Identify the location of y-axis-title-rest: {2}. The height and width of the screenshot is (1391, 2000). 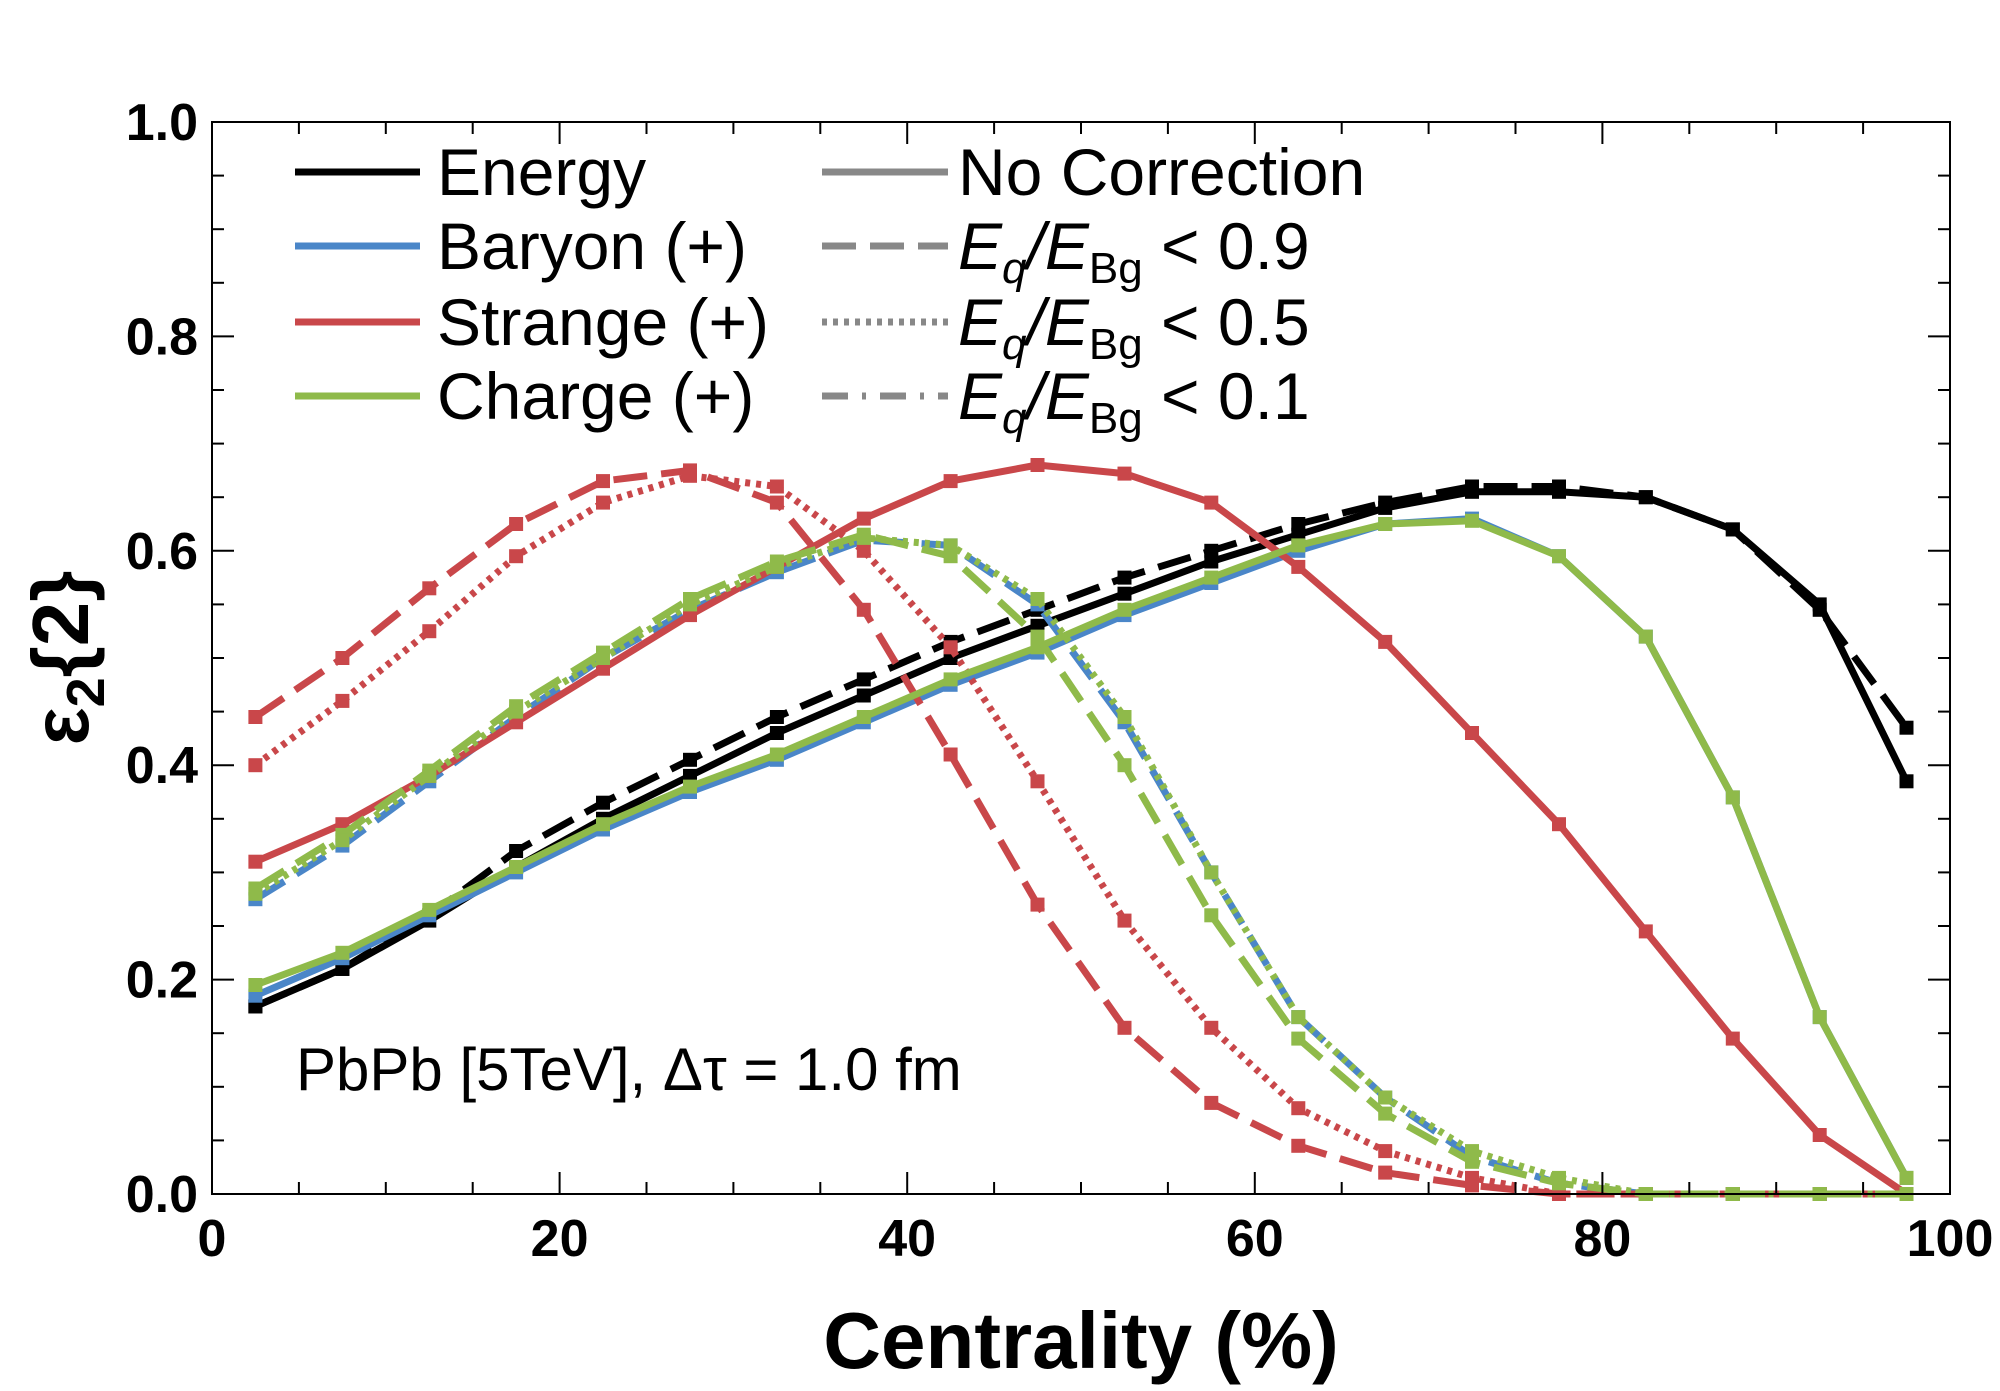
(60, 624).